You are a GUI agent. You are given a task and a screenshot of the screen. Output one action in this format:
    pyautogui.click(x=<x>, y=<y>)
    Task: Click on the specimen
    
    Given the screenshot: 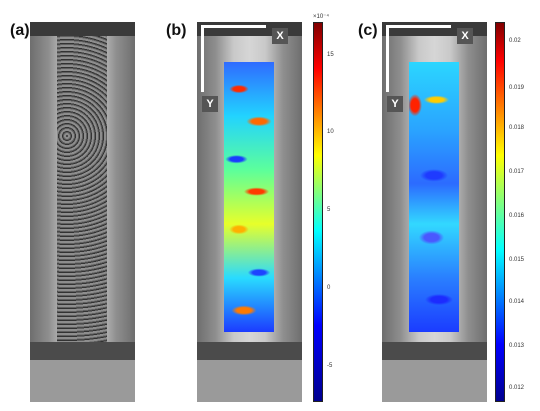 What is the action you would take?
    pyautogui.click(x=82, y=212)
    